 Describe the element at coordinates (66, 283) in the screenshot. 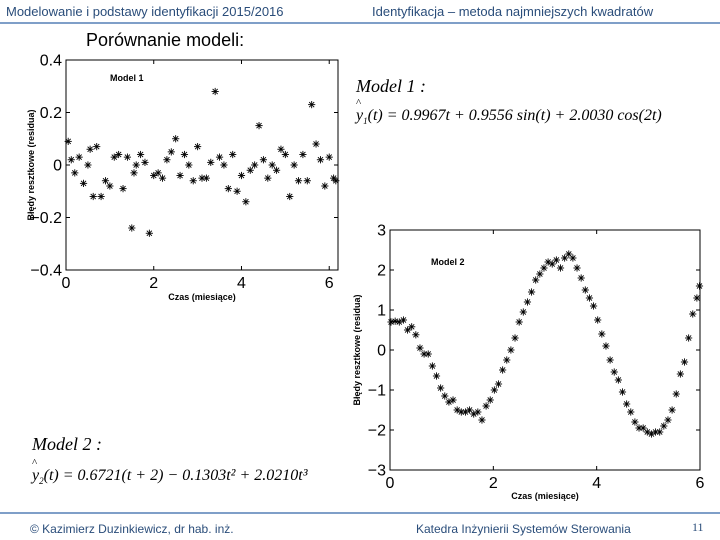

I see `plot1-xtick-label: 0` at that location.